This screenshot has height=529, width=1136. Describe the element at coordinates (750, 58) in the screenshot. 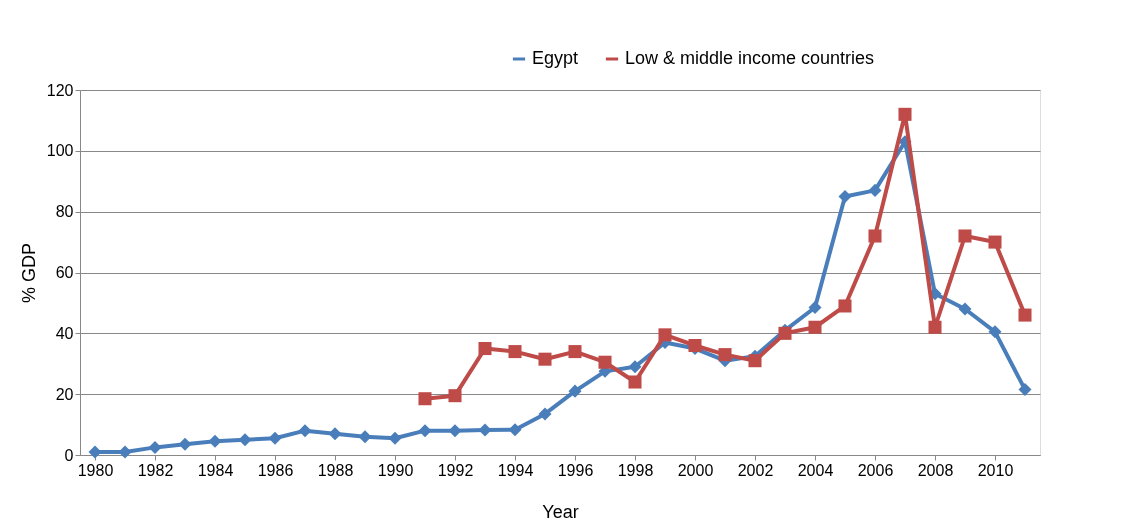

I see `legend-label: Low & middle income countries` at that location.